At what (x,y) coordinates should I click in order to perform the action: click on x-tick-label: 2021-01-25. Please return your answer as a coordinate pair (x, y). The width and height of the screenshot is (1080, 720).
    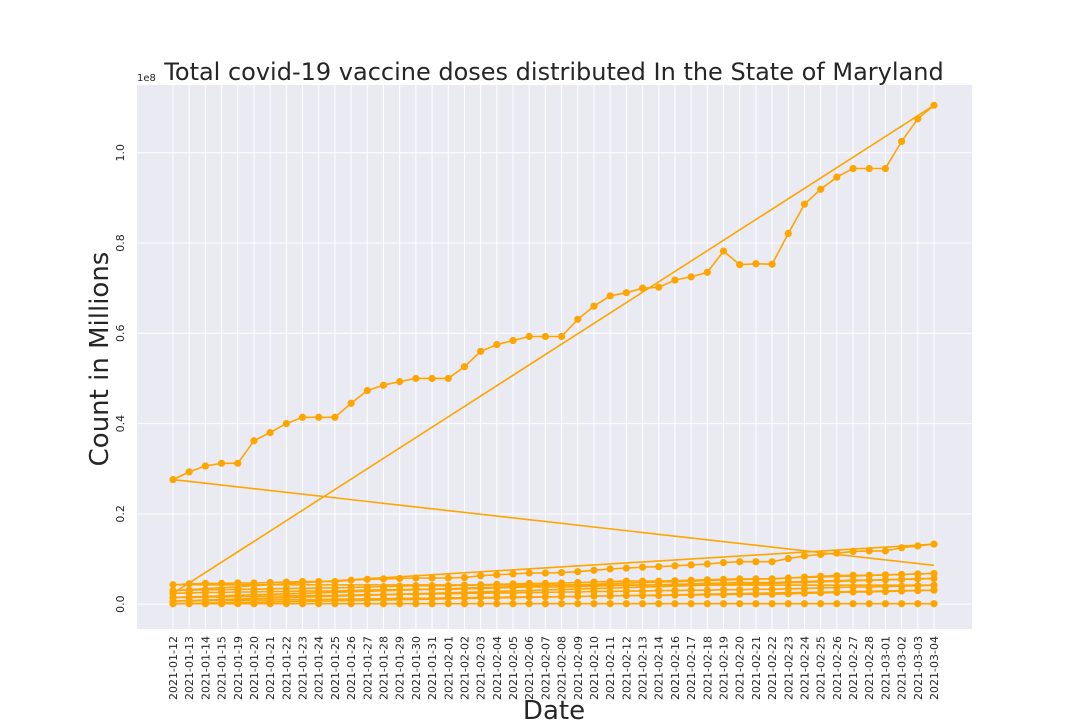
    Looking at the image, I should click on (335, 668).